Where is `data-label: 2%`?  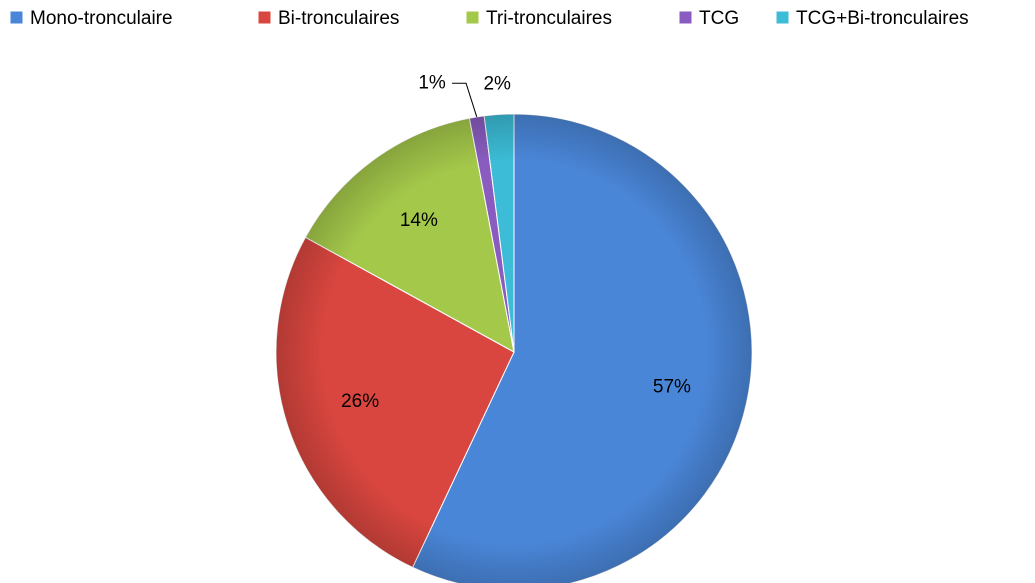
data-label: 2% is located at coordinates (497, 84).